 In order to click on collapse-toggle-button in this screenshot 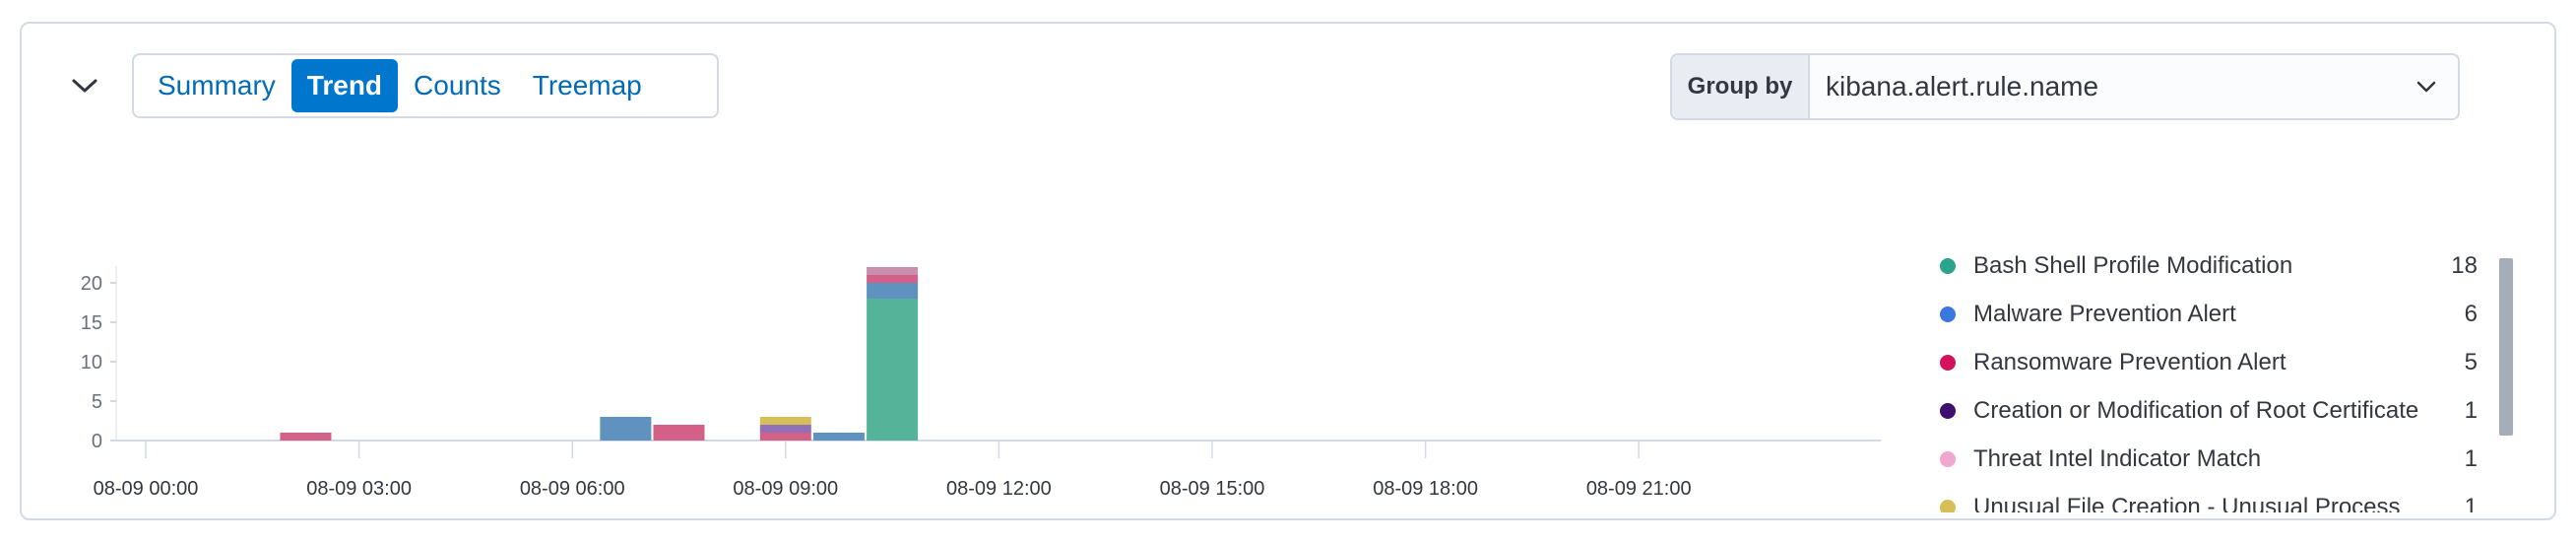, I will do `click(84, 85)`.